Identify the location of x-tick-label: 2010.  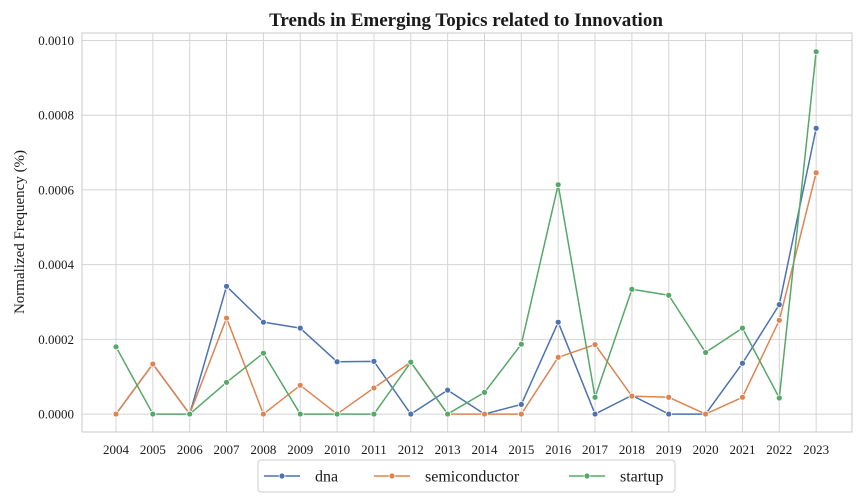
(337, 449).